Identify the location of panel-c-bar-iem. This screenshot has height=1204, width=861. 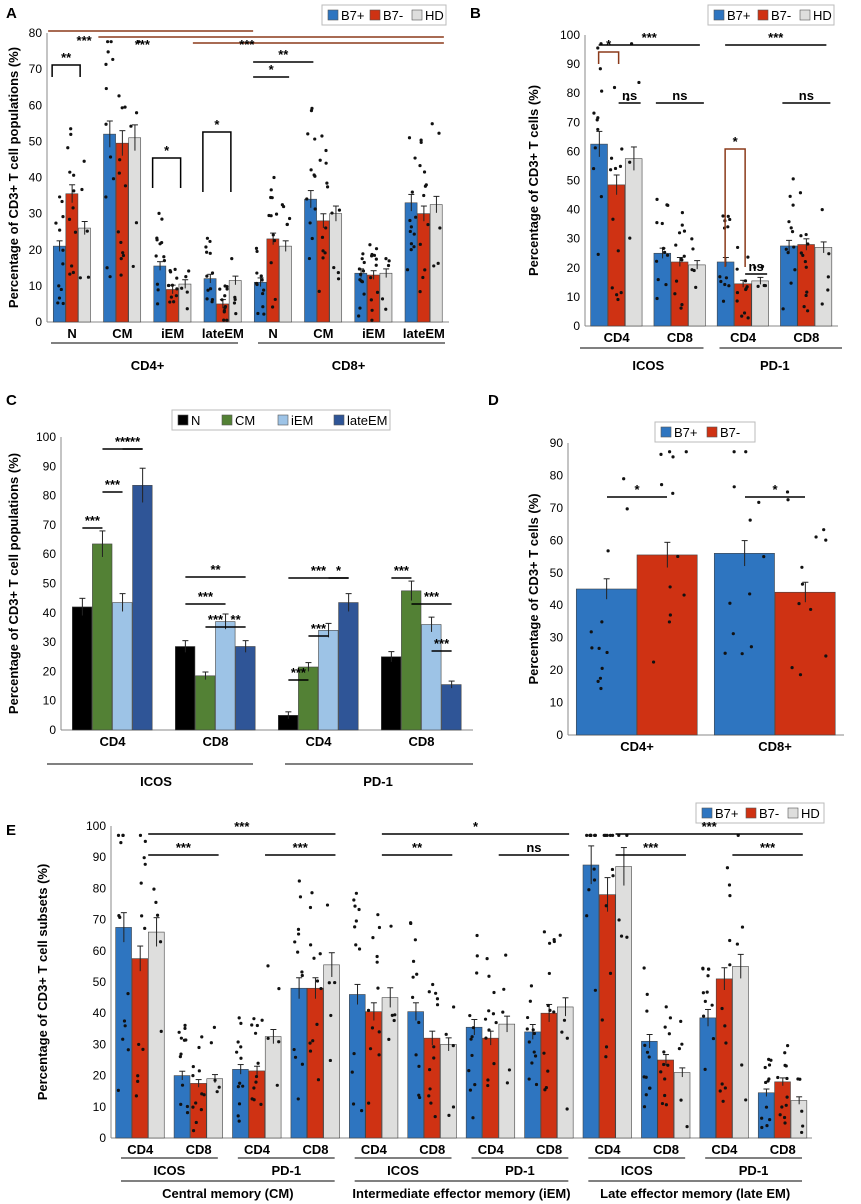
(122, 666).